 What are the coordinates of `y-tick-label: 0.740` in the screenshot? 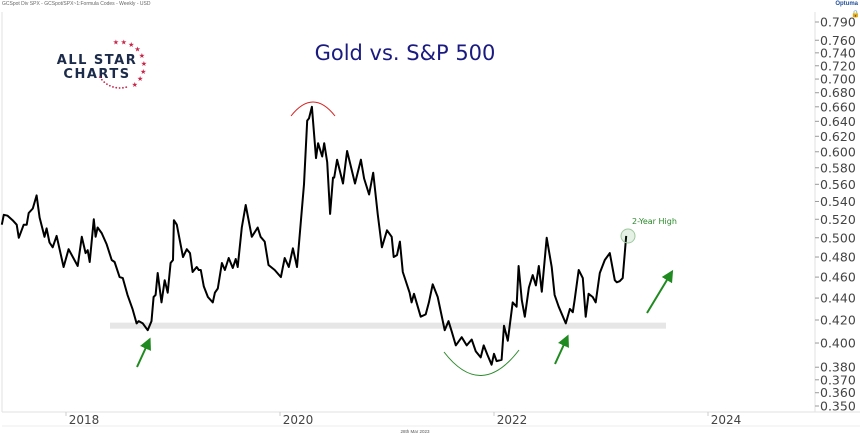 It's located at (838, 52).